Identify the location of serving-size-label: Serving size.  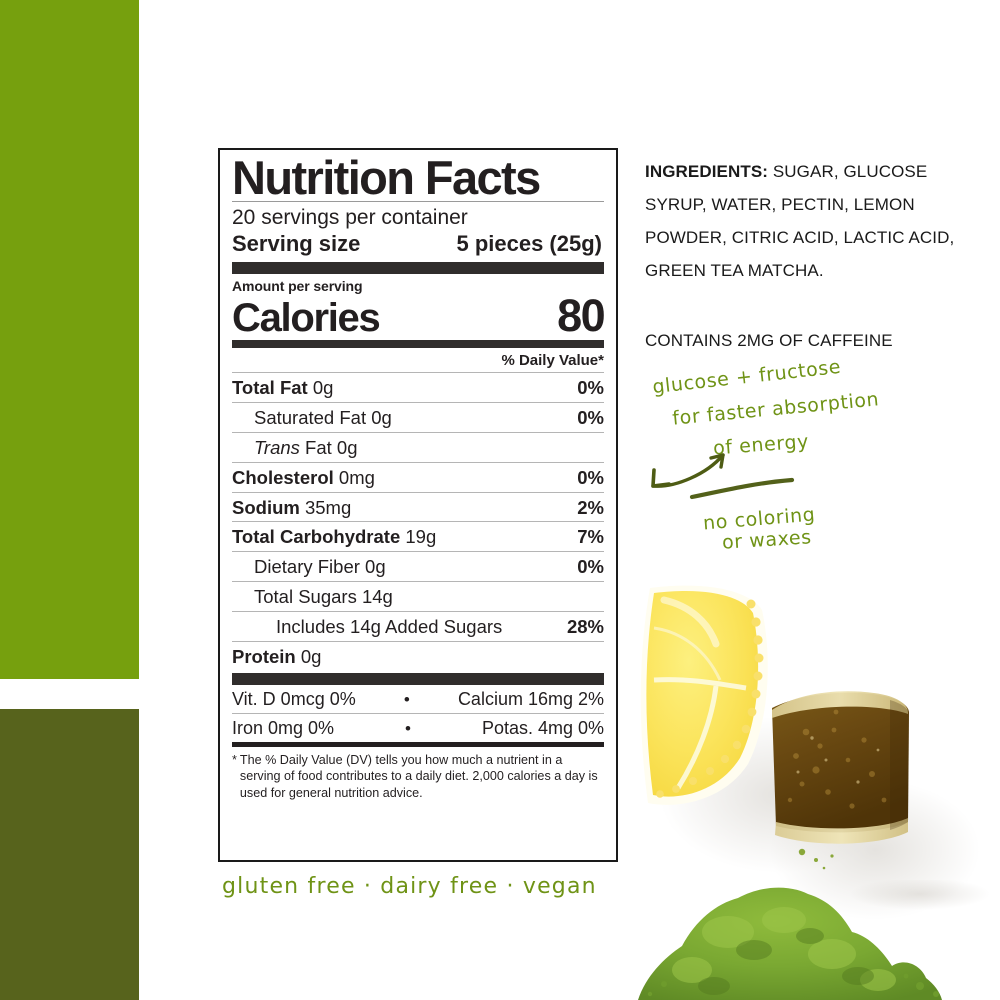
(296, 243).